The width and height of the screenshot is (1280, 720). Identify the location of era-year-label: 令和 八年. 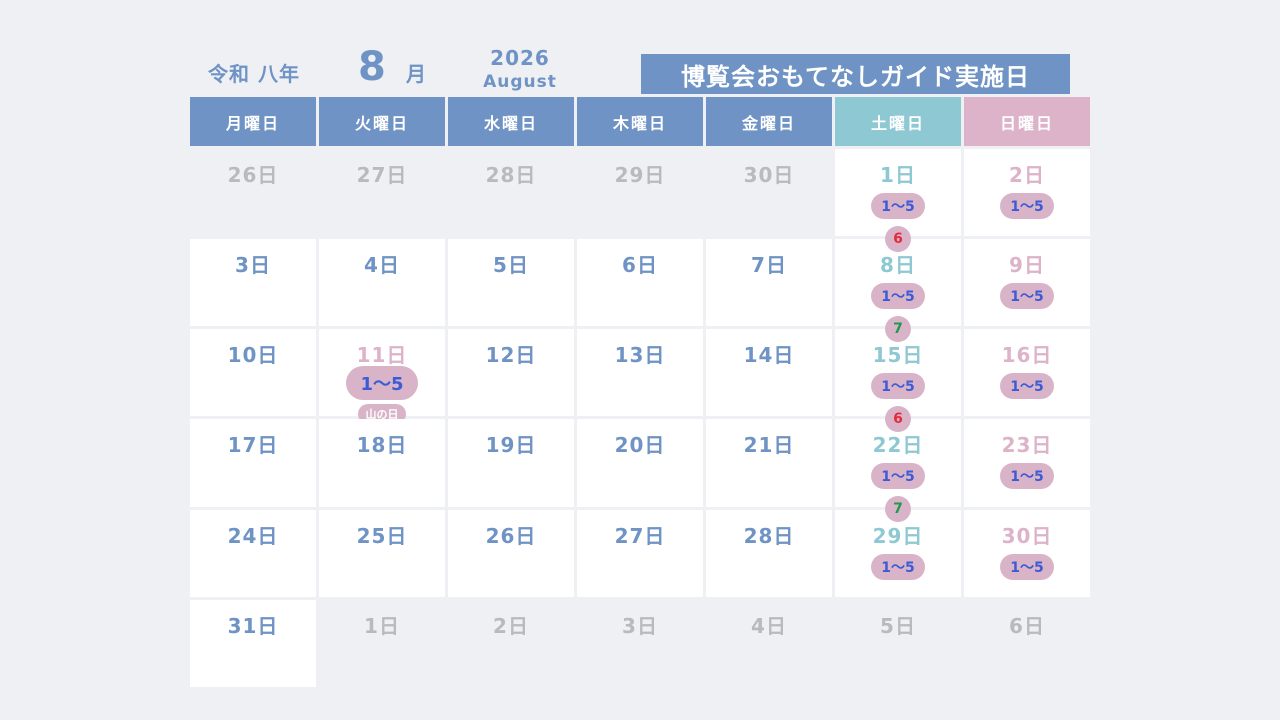
(254, 74).